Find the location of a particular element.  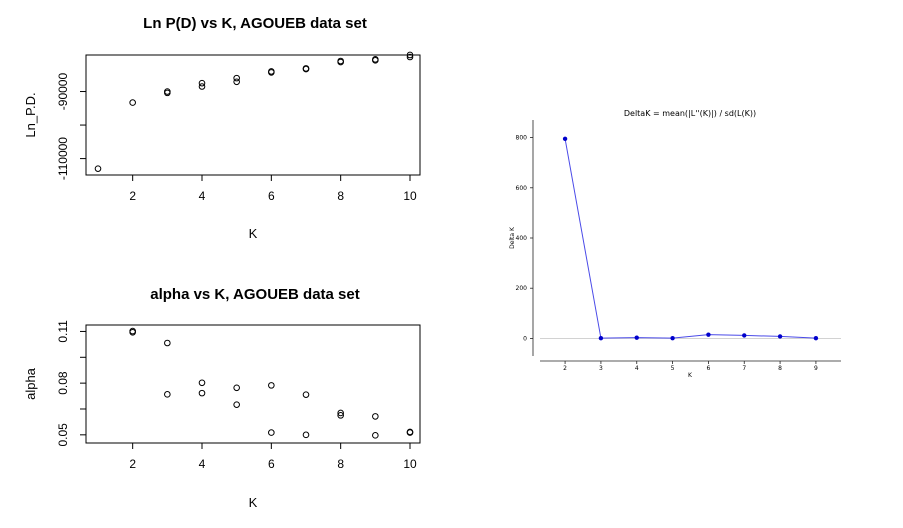

y-tick-label: 800 is located at coordinates (522, 138).